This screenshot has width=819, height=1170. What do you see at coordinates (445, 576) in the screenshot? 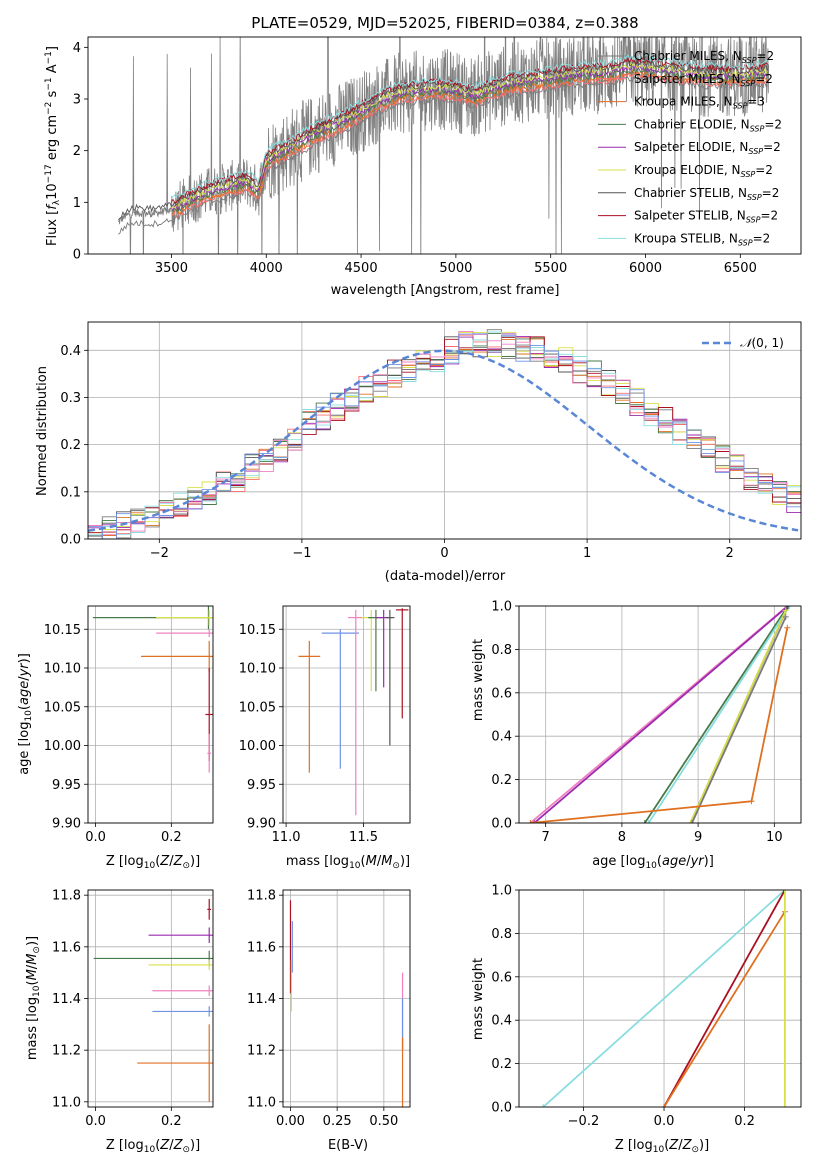
I see `residual-xlabel: (data-model)/error` at bounding box center [445, 576].